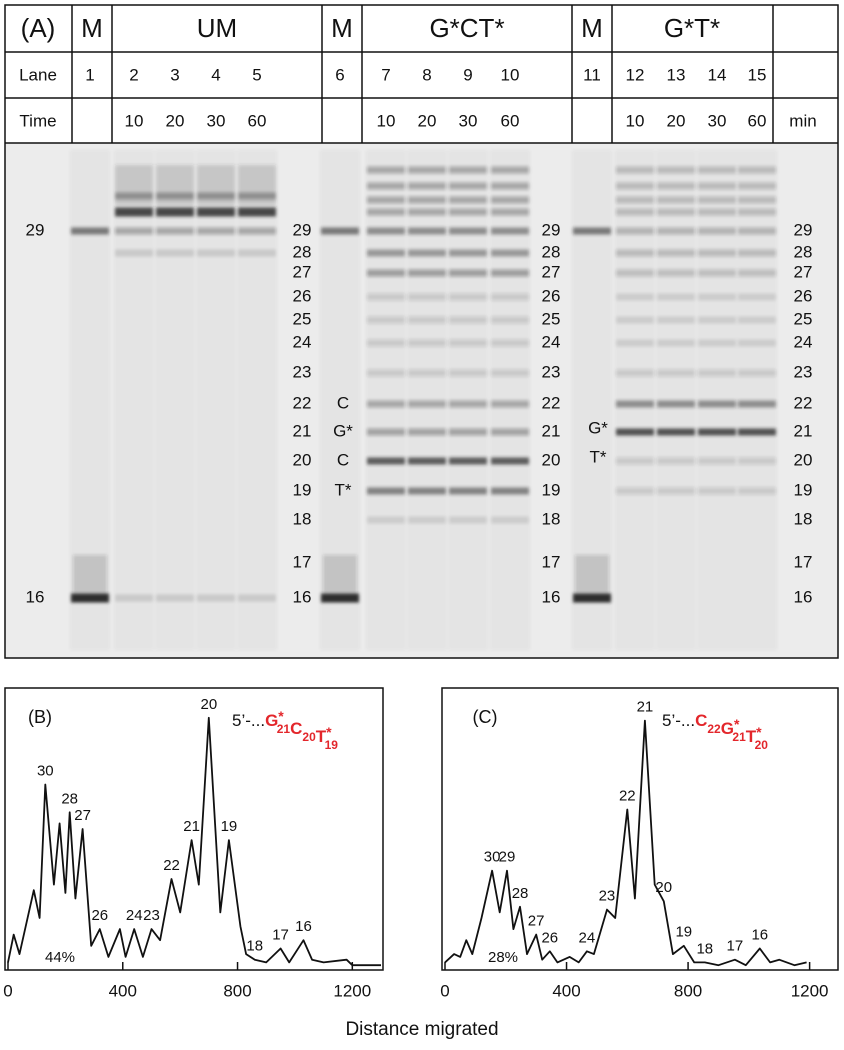 The width and height of the screenshot is (844, 1050). What do you see at coordinates (503, 957) in the screenshot?
I see `percent-note: 28%` at bounding box center [503, 957].